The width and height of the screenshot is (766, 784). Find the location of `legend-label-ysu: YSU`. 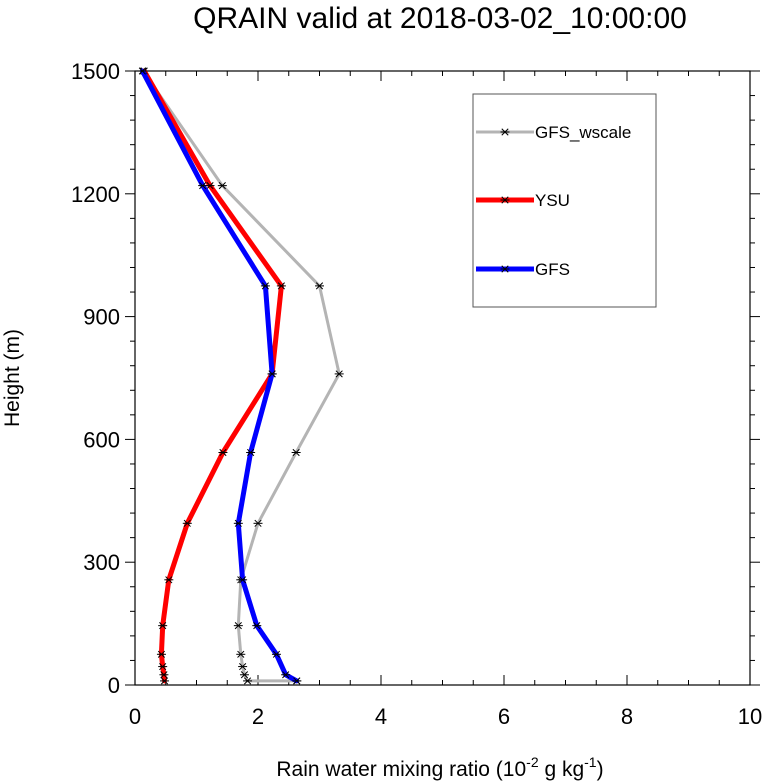

legend-label-ysu: YSU is located at coordinates (552, 200).